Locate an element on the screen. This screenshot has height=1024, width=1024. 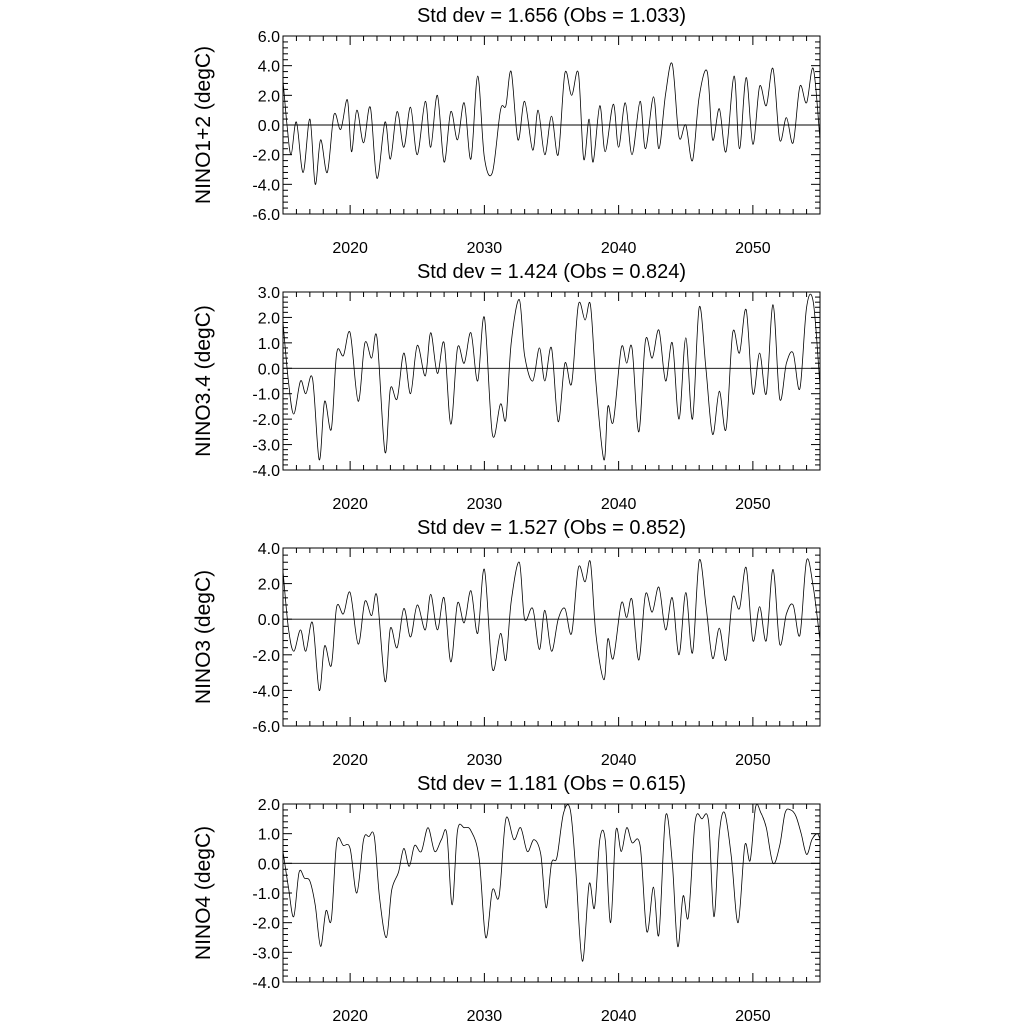
y-axis-label: NINO1+2 (degC) is located at coordinates (203, 125).